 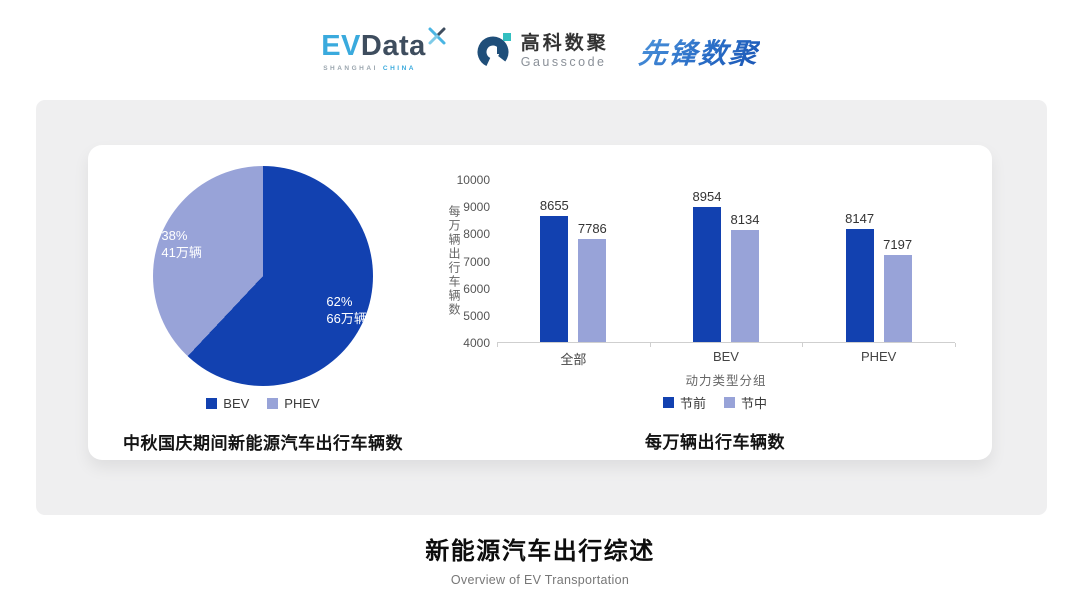 What do you see at coordinates (476, 343) in the screenshot?
I see `y-tick-label: 4000` at bounding box center [476, 343].